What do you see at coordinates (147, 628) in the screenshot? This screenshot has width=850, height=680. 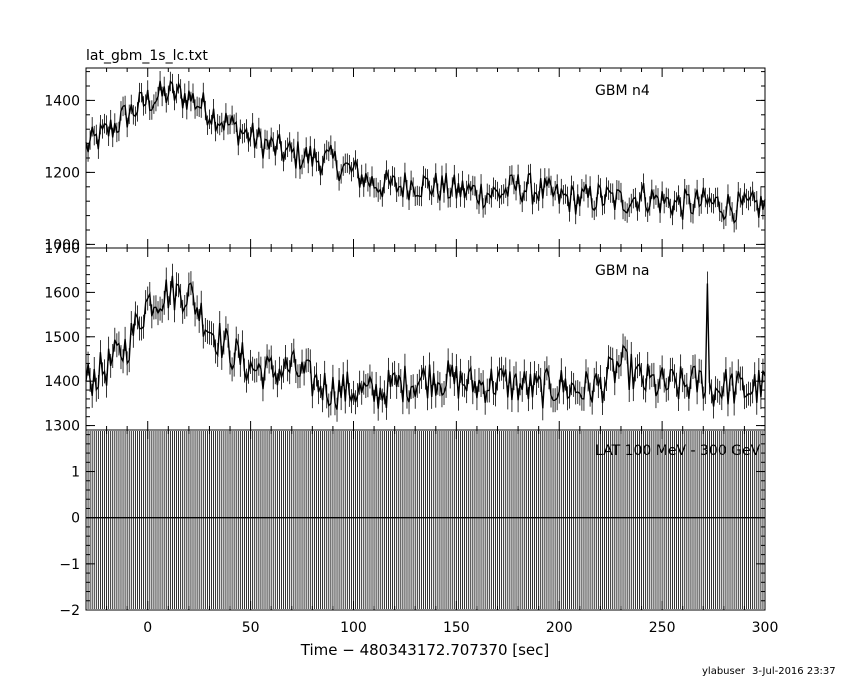 I see `x-tick-label: 0` at bounding box center [147, 628].